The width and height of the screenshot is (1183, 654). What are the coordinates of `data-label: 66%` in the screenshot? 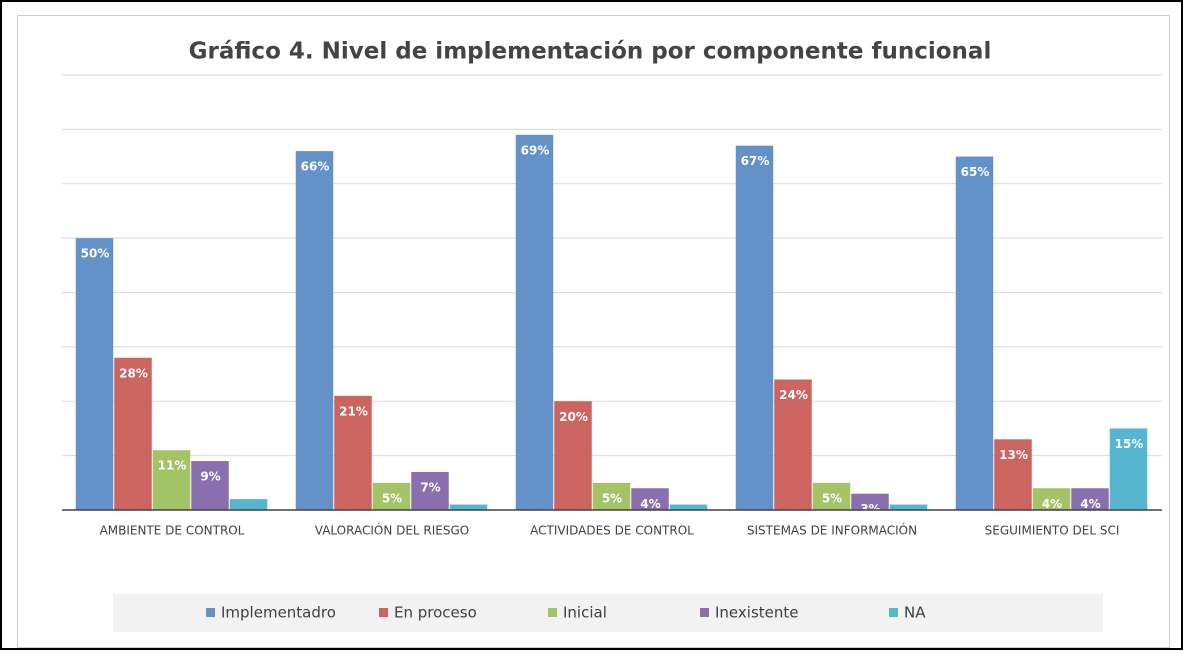 It's located at (315, 167).